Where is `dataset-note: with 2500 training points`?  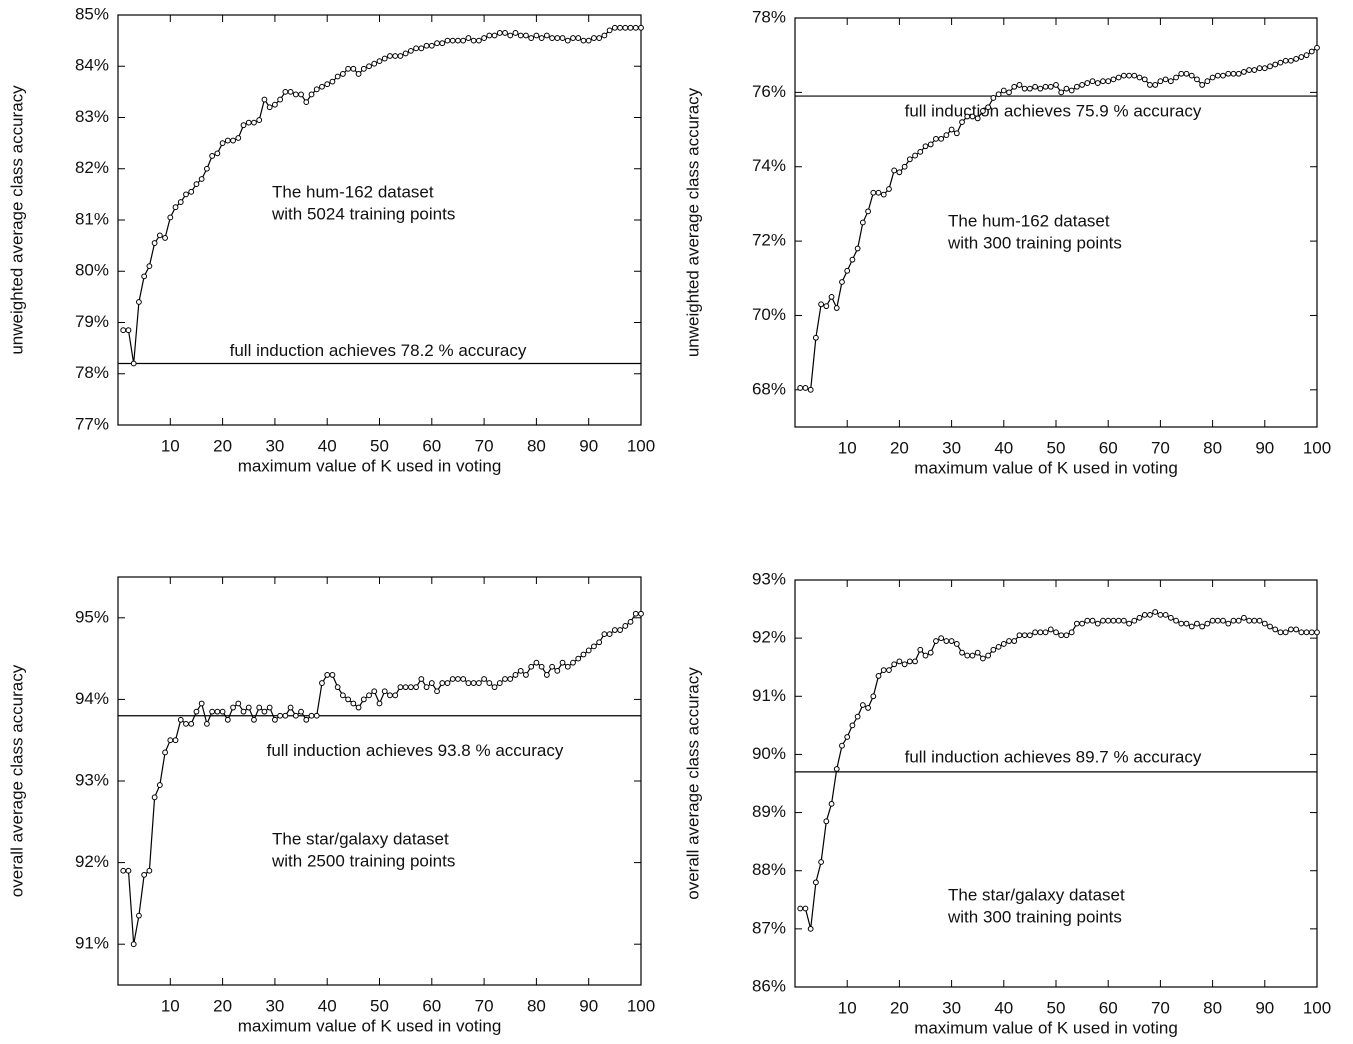
dataset-note: with 2500 training points is located at coordinates (363, 860).